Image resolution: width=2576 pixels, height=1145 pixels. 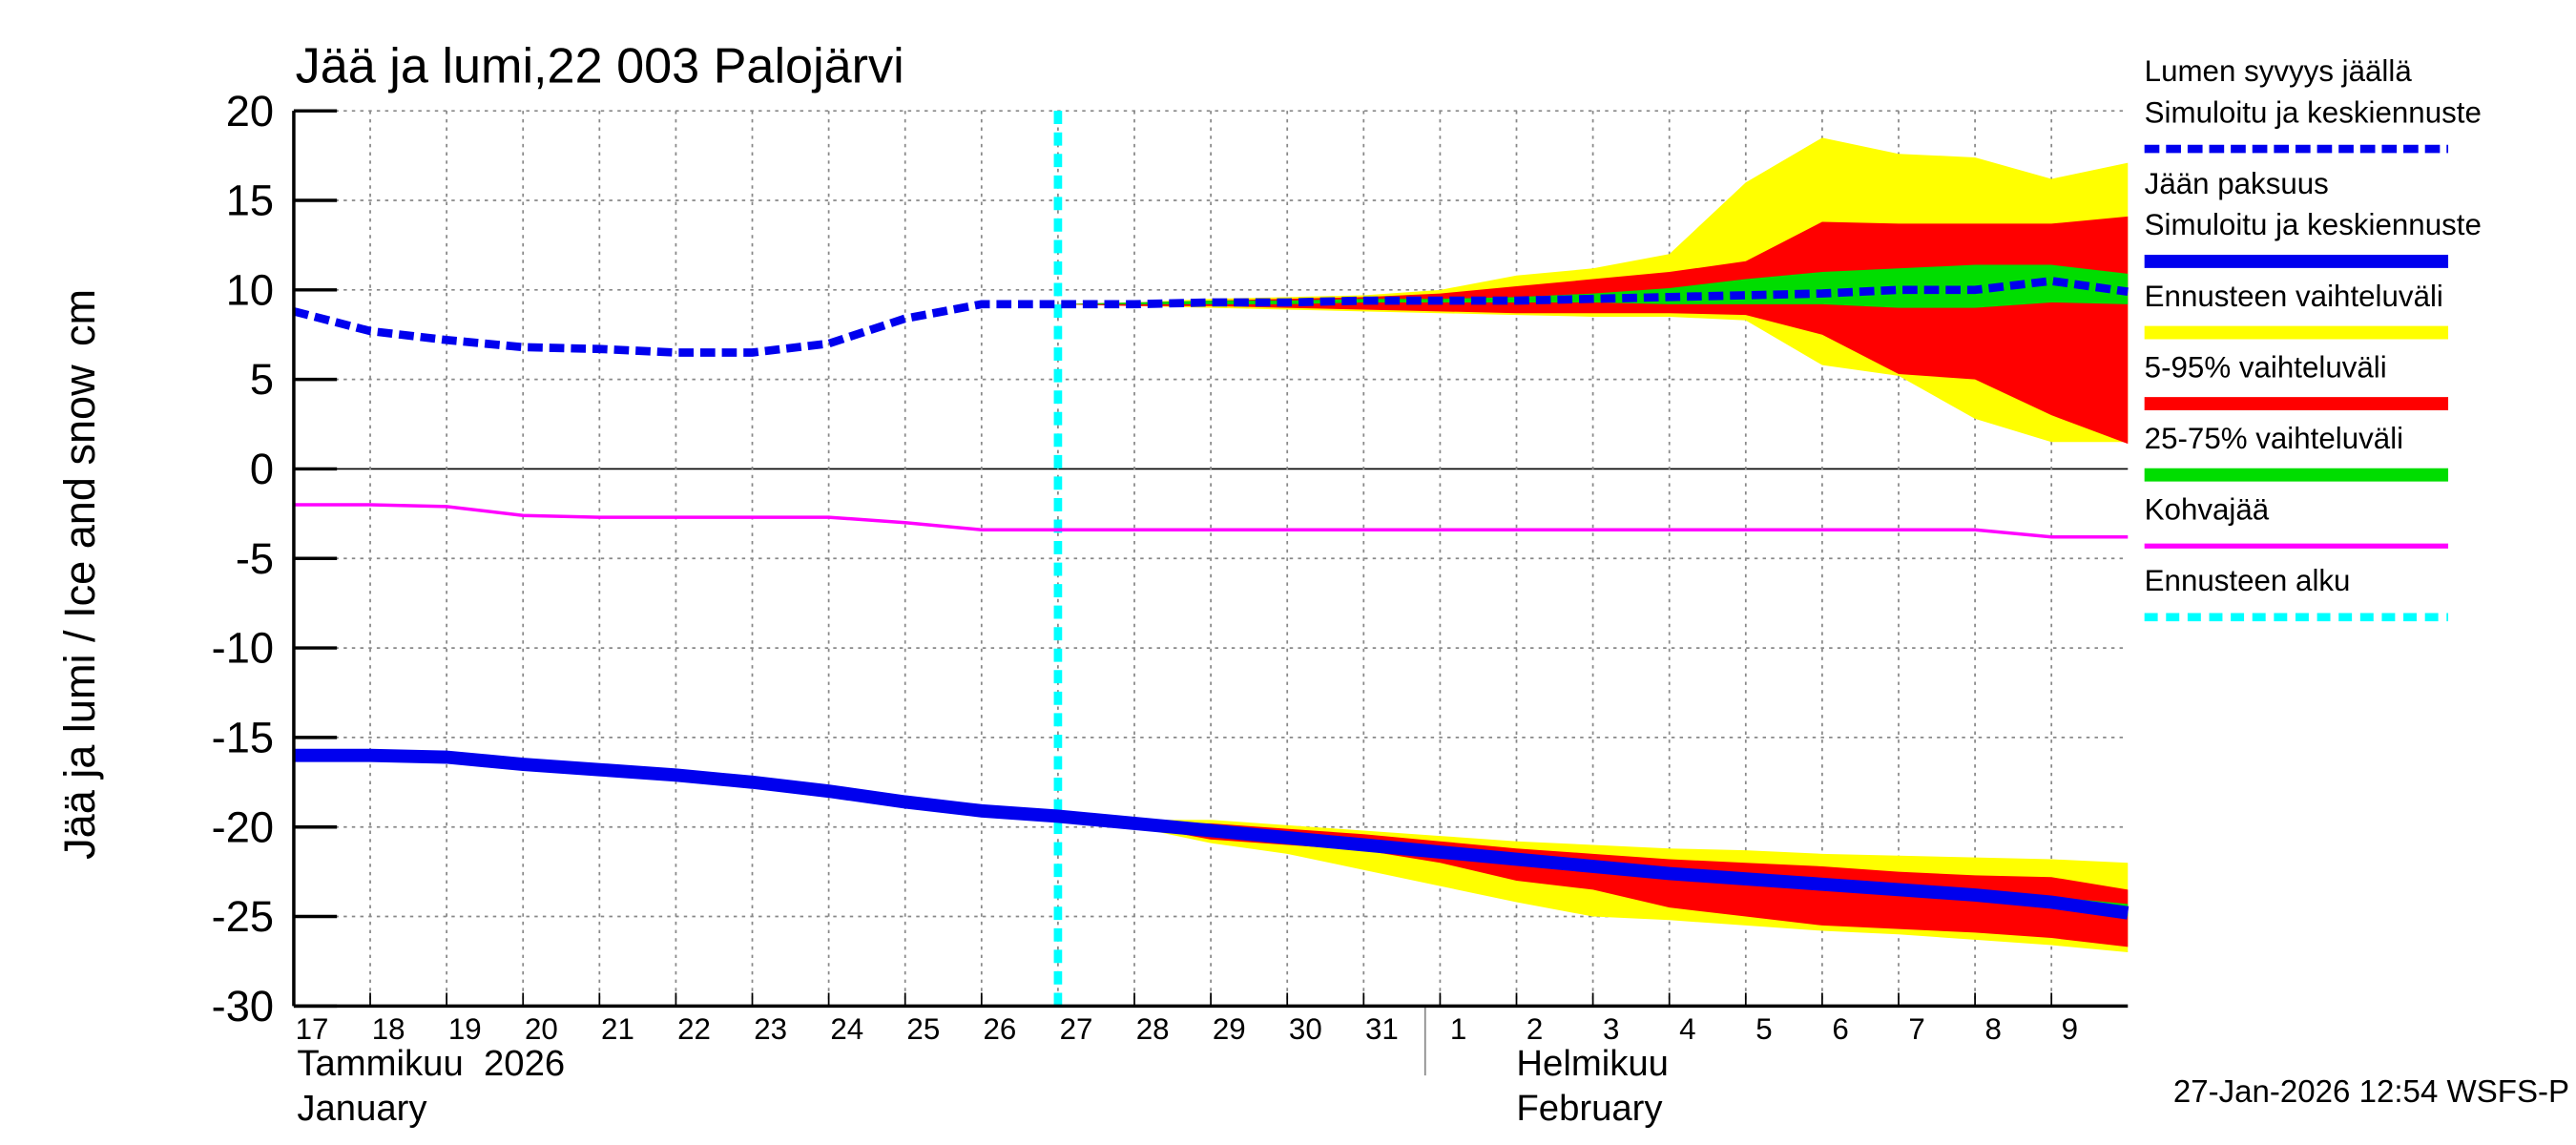 I want to click on x-tick-label: 3, so click(x=1611, y=1029).